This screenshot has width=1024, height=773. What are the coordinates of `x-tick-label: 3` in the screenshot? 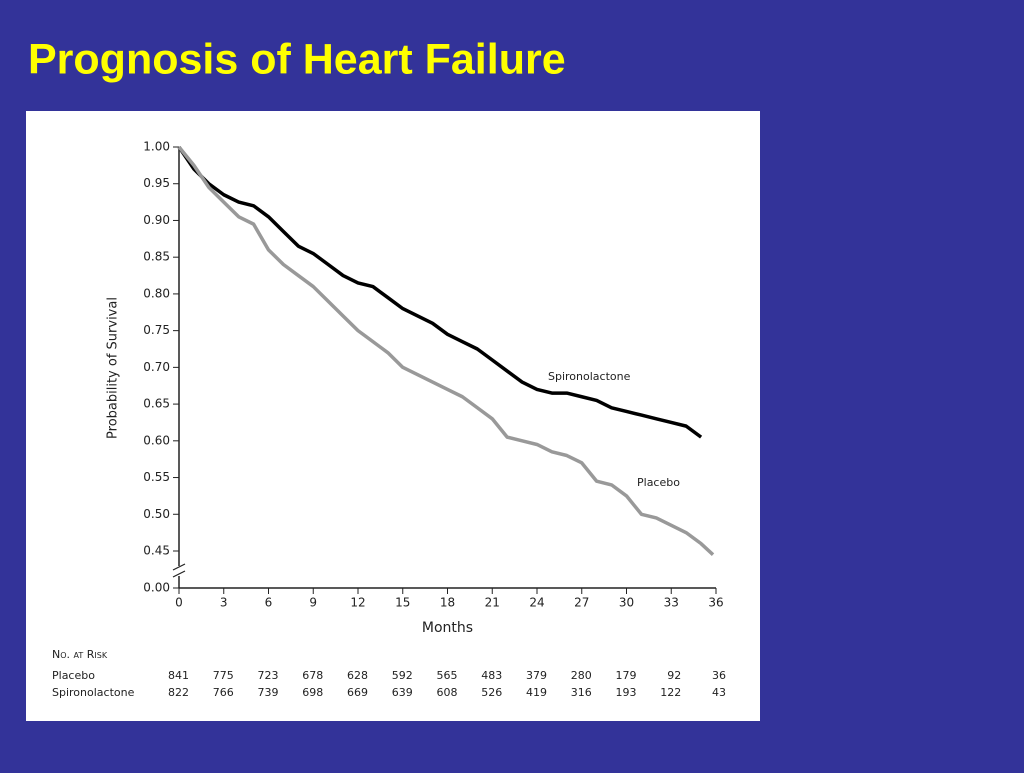 It's located at (224, 603).